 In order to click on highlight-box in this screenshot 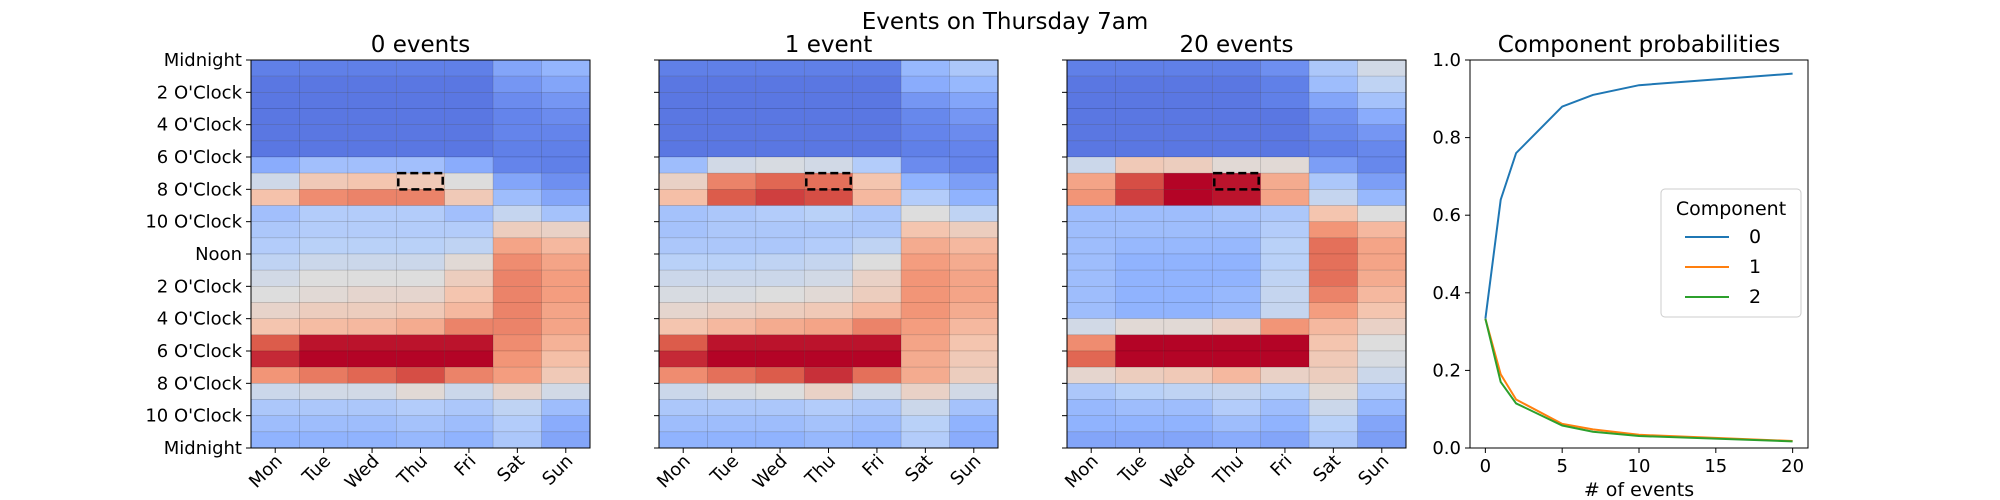, I will do `click(828, 181)`.